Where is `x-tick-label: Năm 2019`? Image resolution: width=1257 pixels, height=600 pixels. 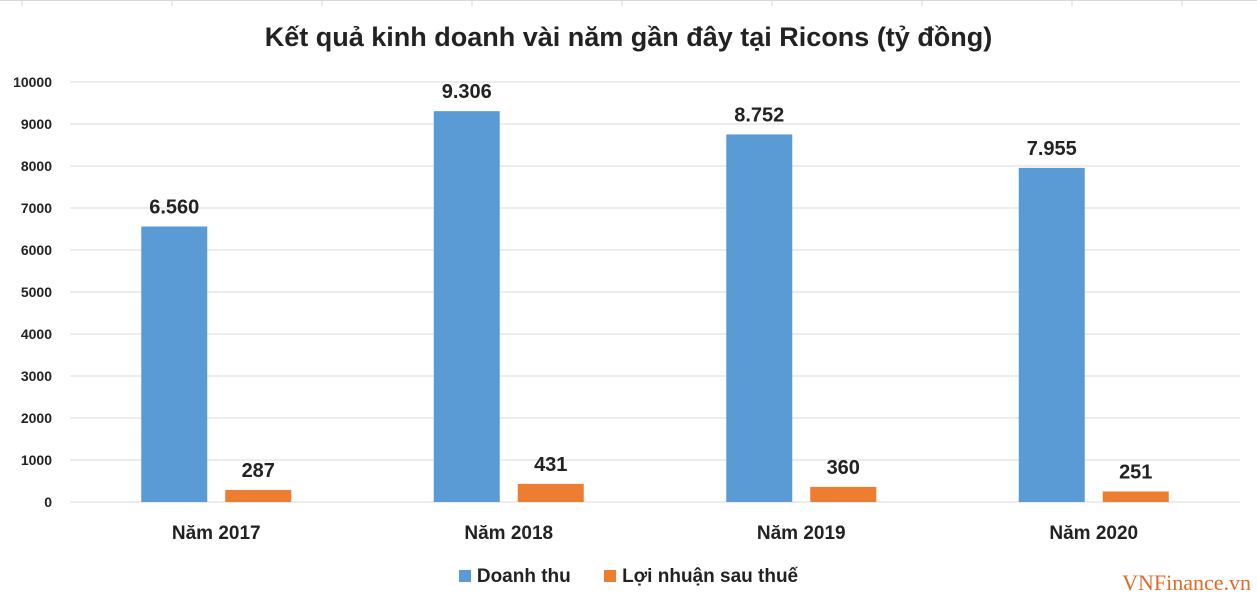 x-tick-label: Năm 2019 is located at coordinates (801, 533).